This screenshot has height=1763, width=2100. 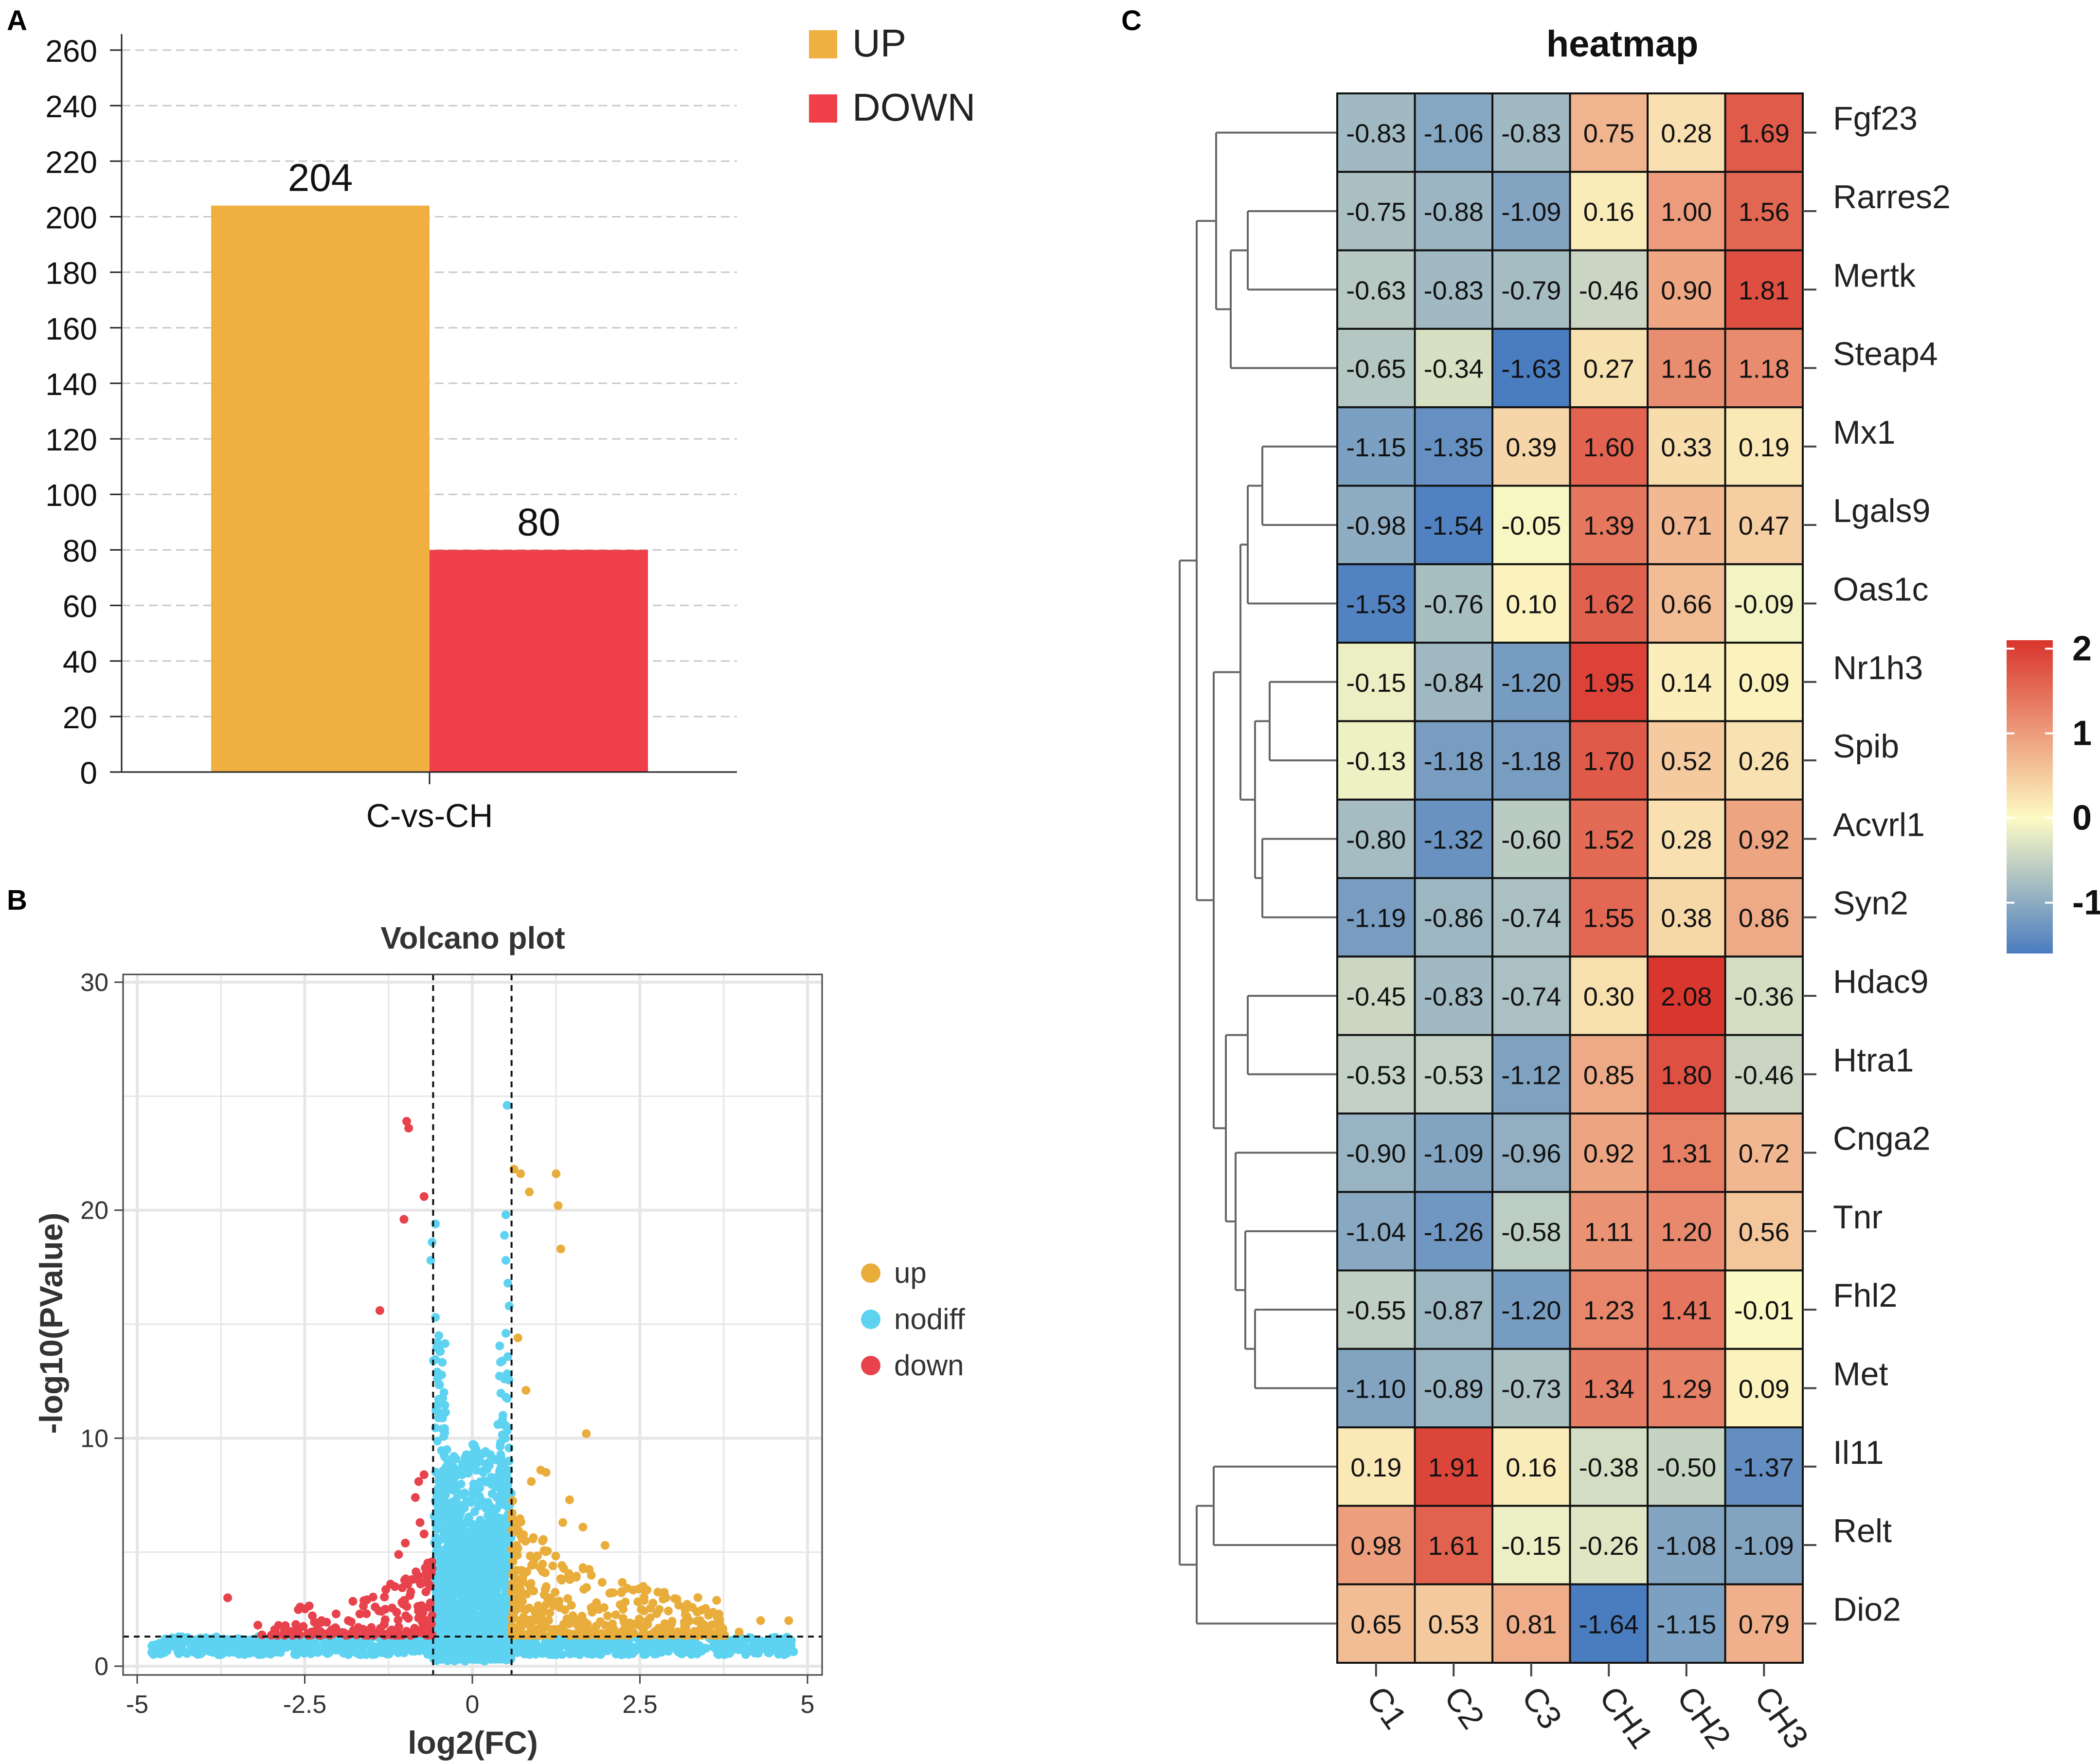 What do you see at coordinates (1531, 447) in the screenshot?
I see `heatmap-cell-value: 0.39` at bounding box center [1531, 447].